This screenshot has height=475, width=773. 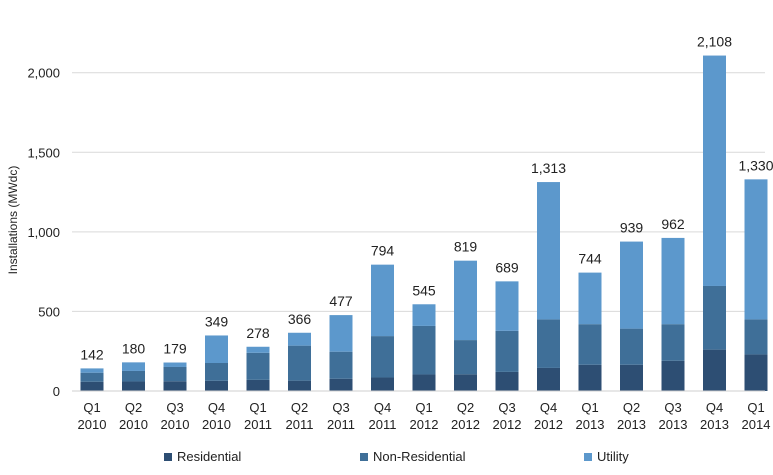 I want to click on total-data-label: 366, so click(x=300, y=319).